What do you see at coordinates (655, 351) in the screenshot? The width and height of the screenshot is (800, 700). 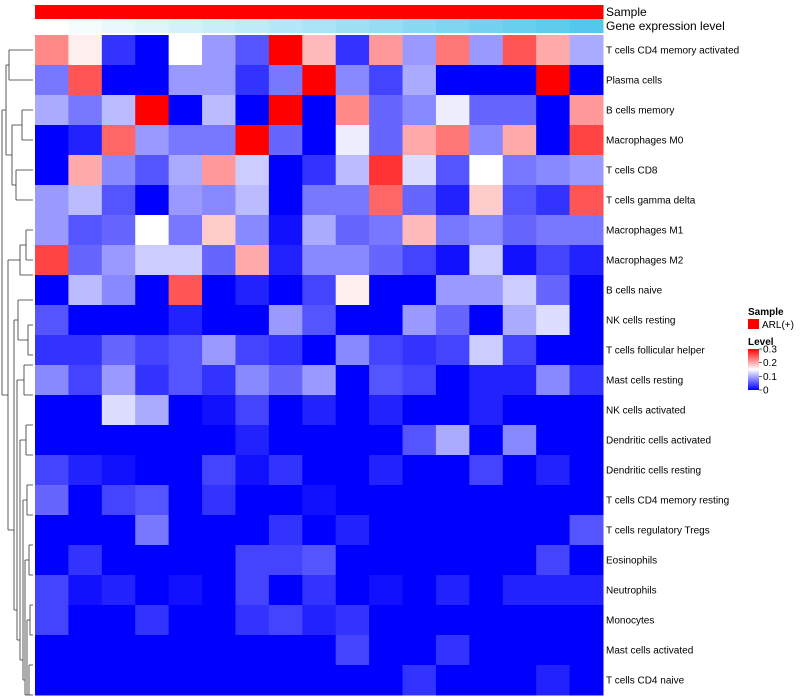 I see `row-label: T cells follicular helper` at bounding box center [655, 351].